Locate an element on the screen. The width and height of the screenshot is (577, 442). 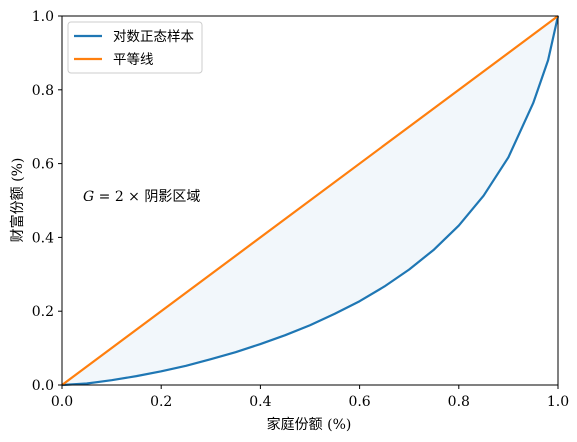
x-tick-label: 0.6 is located at coordinates (359, 402).